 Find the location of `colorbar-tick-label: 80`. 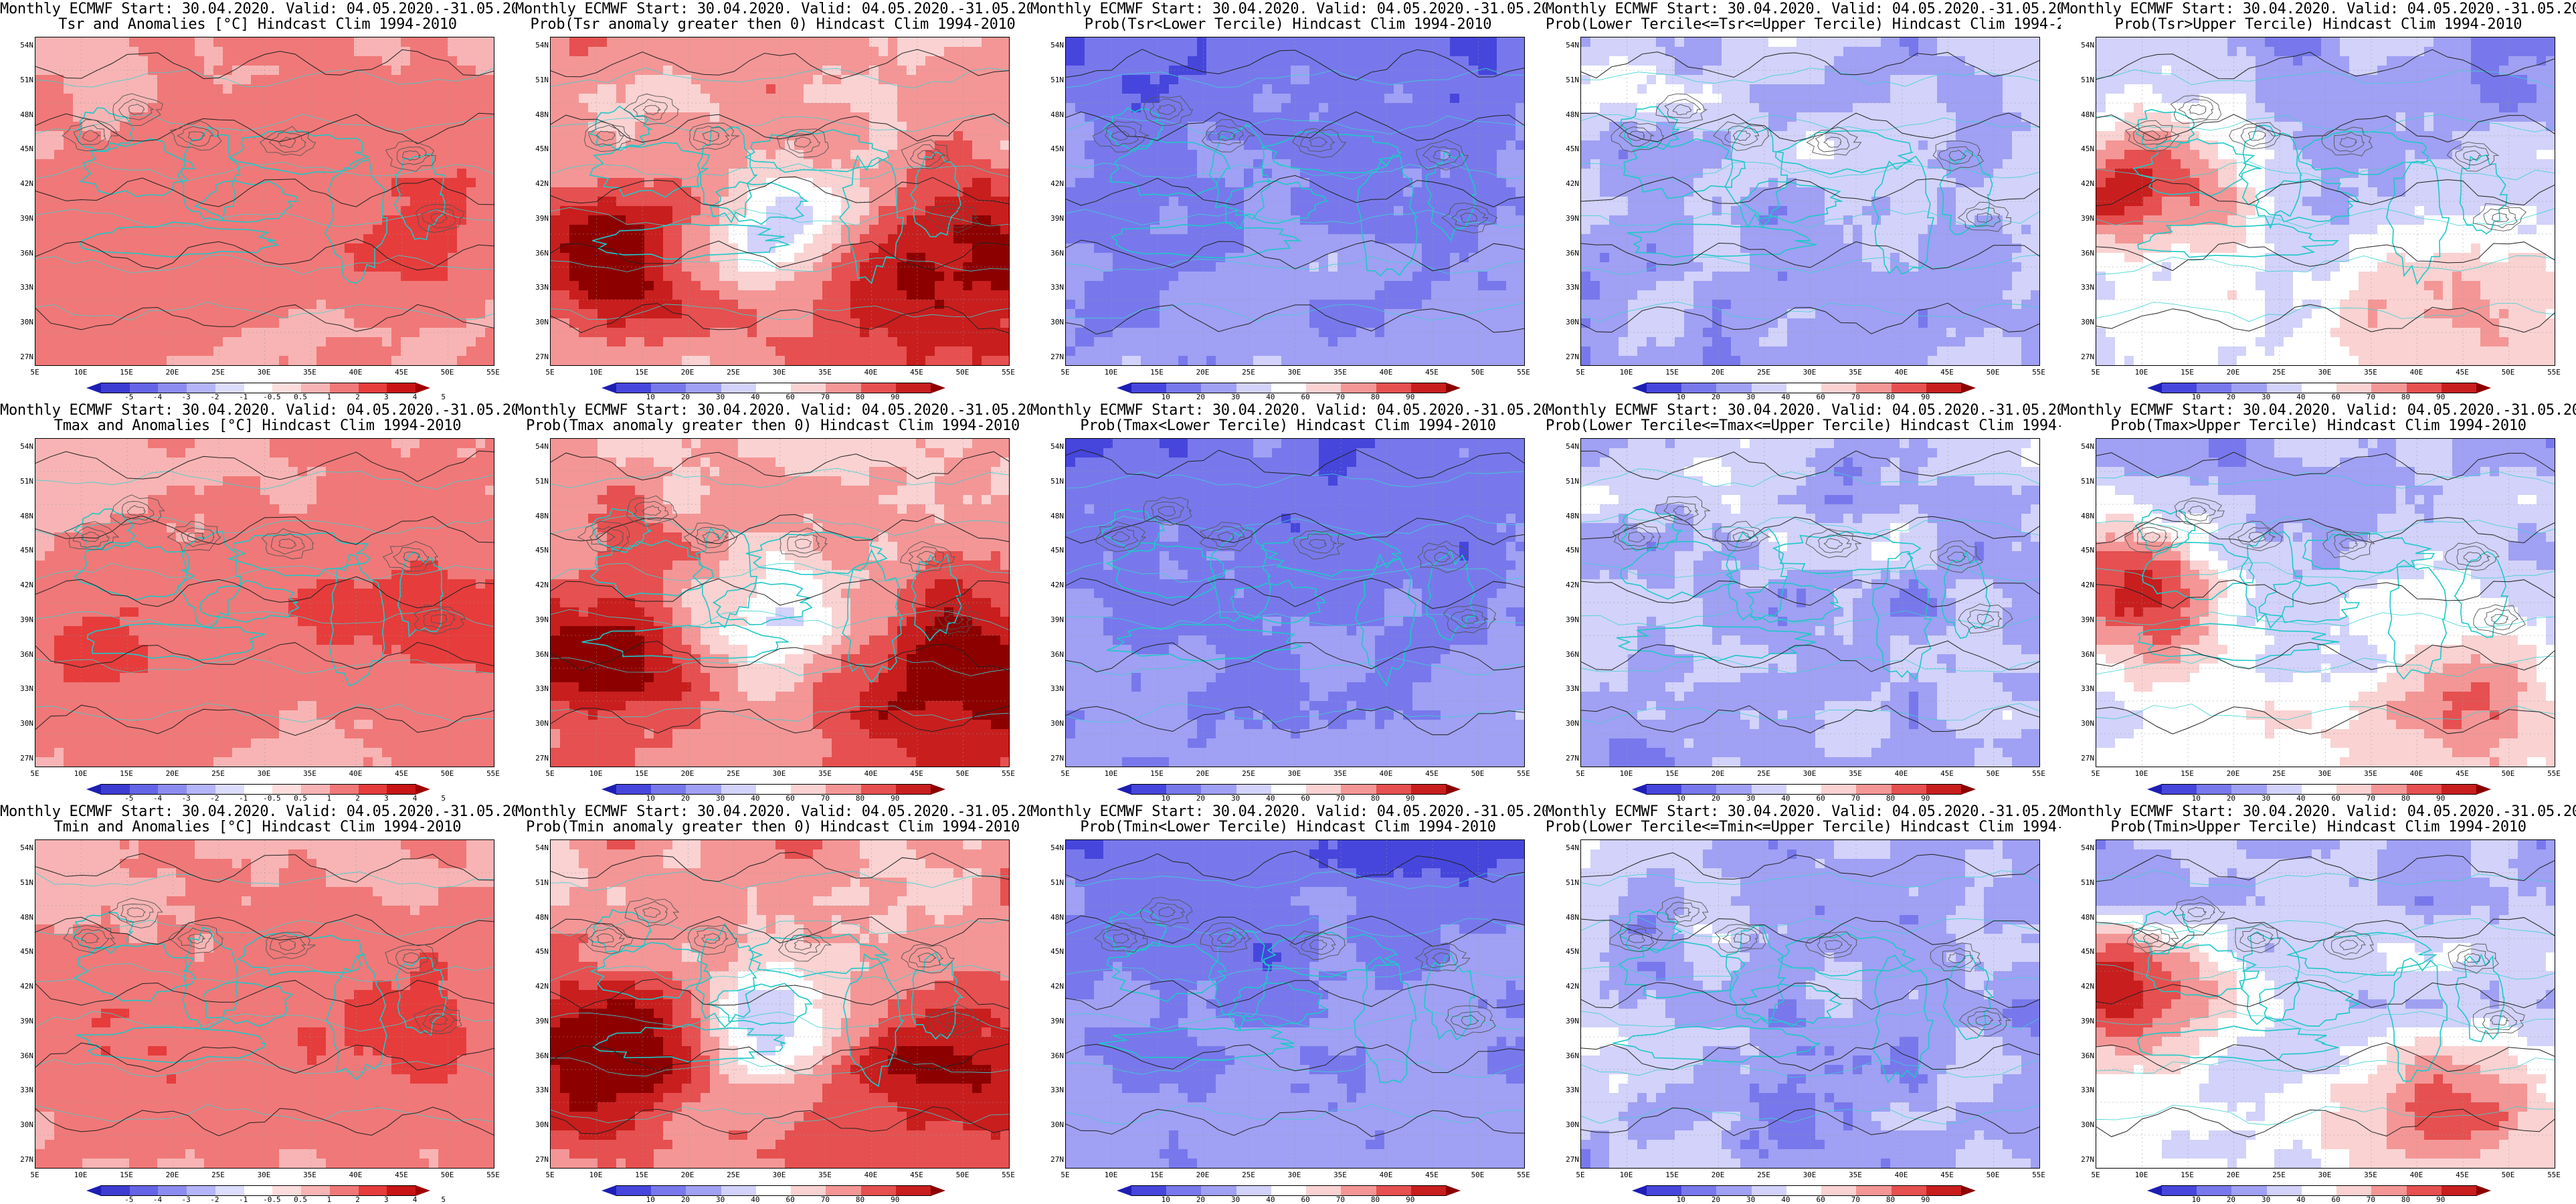

colorbar-tick-label: 80 is located at coordinates (1890, 798).